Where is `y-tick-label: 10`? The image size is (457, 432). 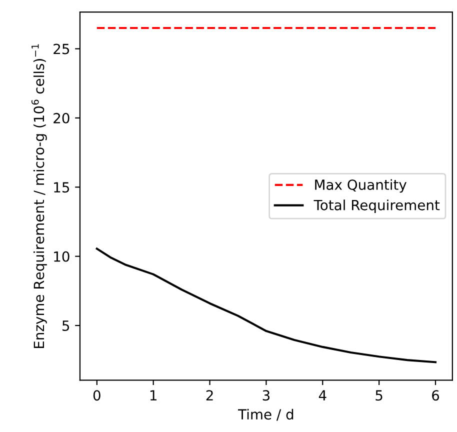
y-tick-label: 10 is located at coordinates (62, 256).